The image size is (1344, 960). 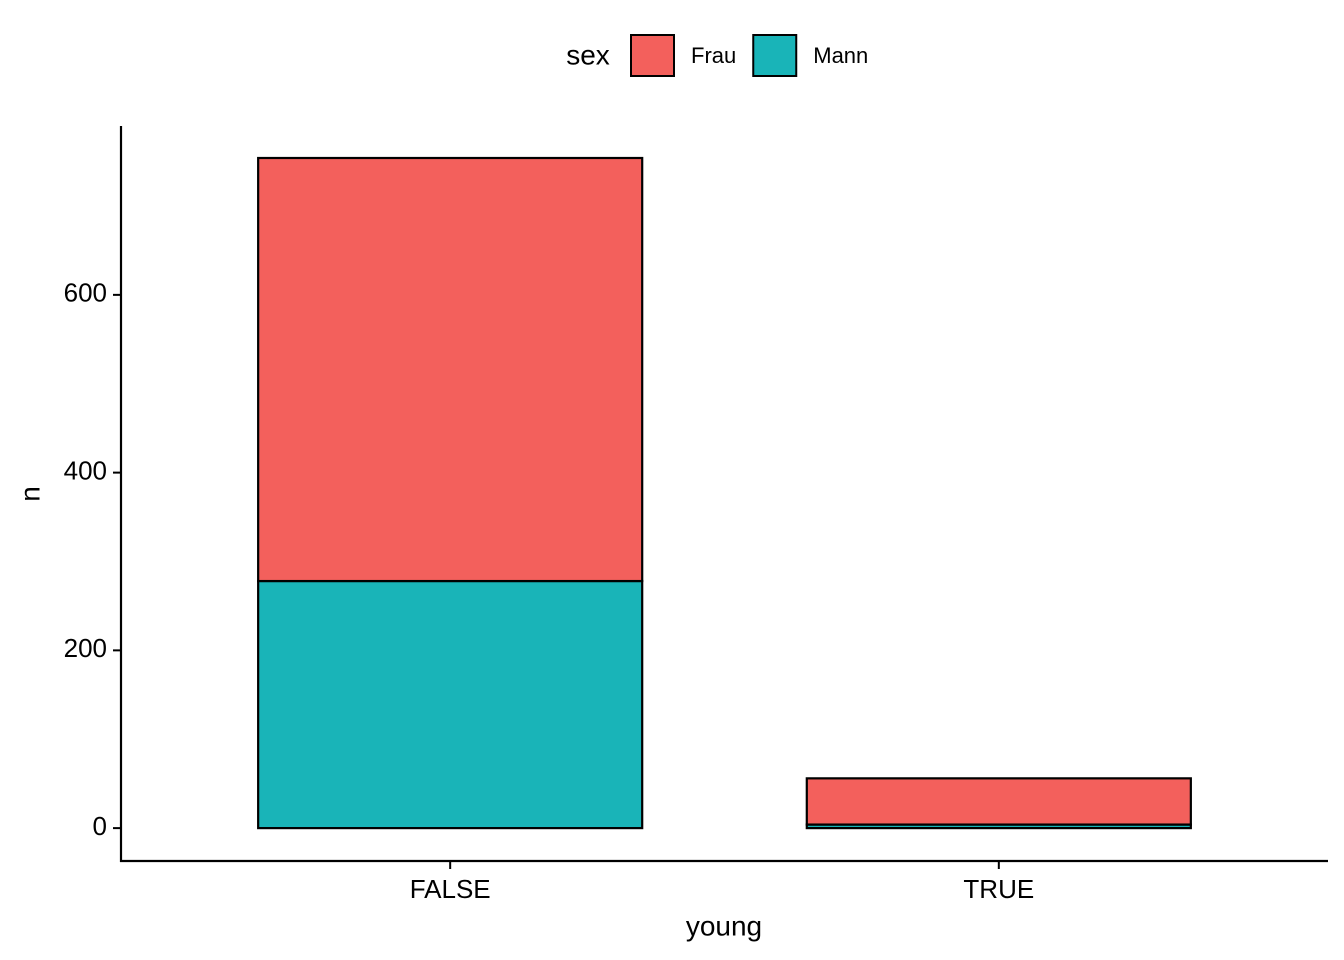 I want to click on y-tick-label: 0, so click(x=100, y=826).